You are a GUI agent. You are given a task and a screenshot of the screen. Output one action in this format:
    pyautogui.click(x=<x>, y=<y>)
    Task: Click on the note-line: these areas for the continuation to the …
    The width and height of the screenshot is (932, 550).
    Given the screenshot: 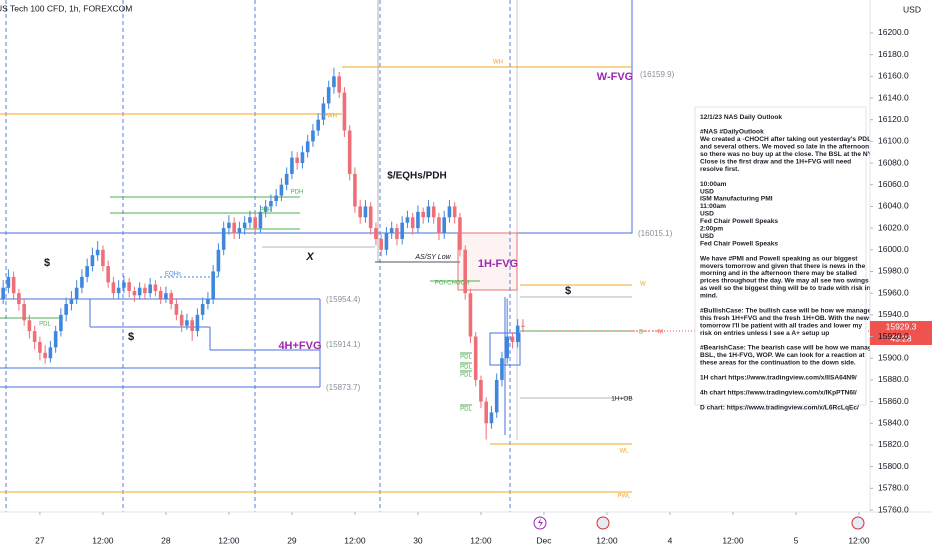 What is the action you would take?
    pyautogui.click(x=778, y=363)
    